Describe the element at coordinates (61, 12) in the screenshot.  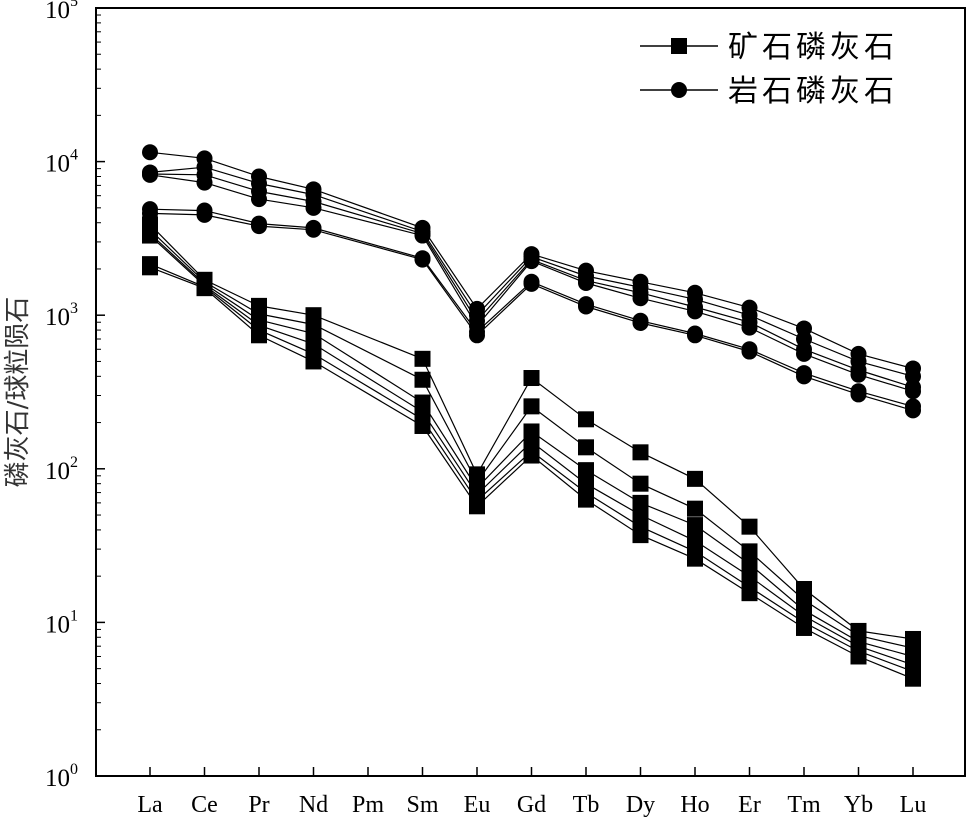
I see `y-tick-label: 105` at that location.